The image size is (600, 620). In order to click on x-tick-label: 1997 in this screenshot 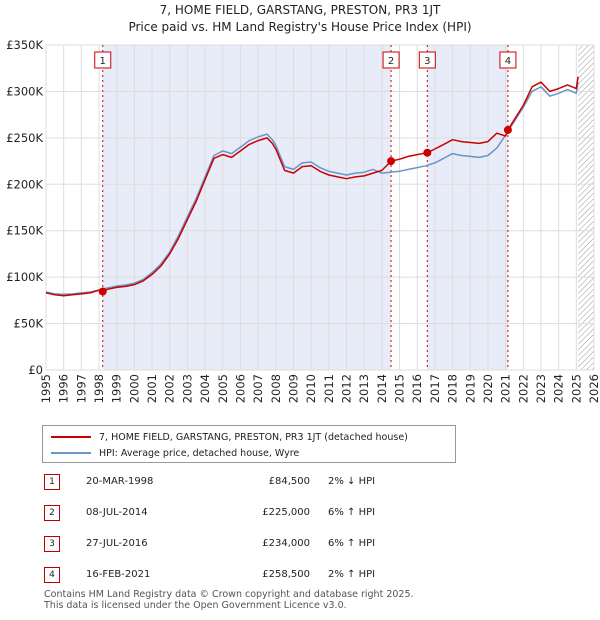, I will do `click(81, 388)`.